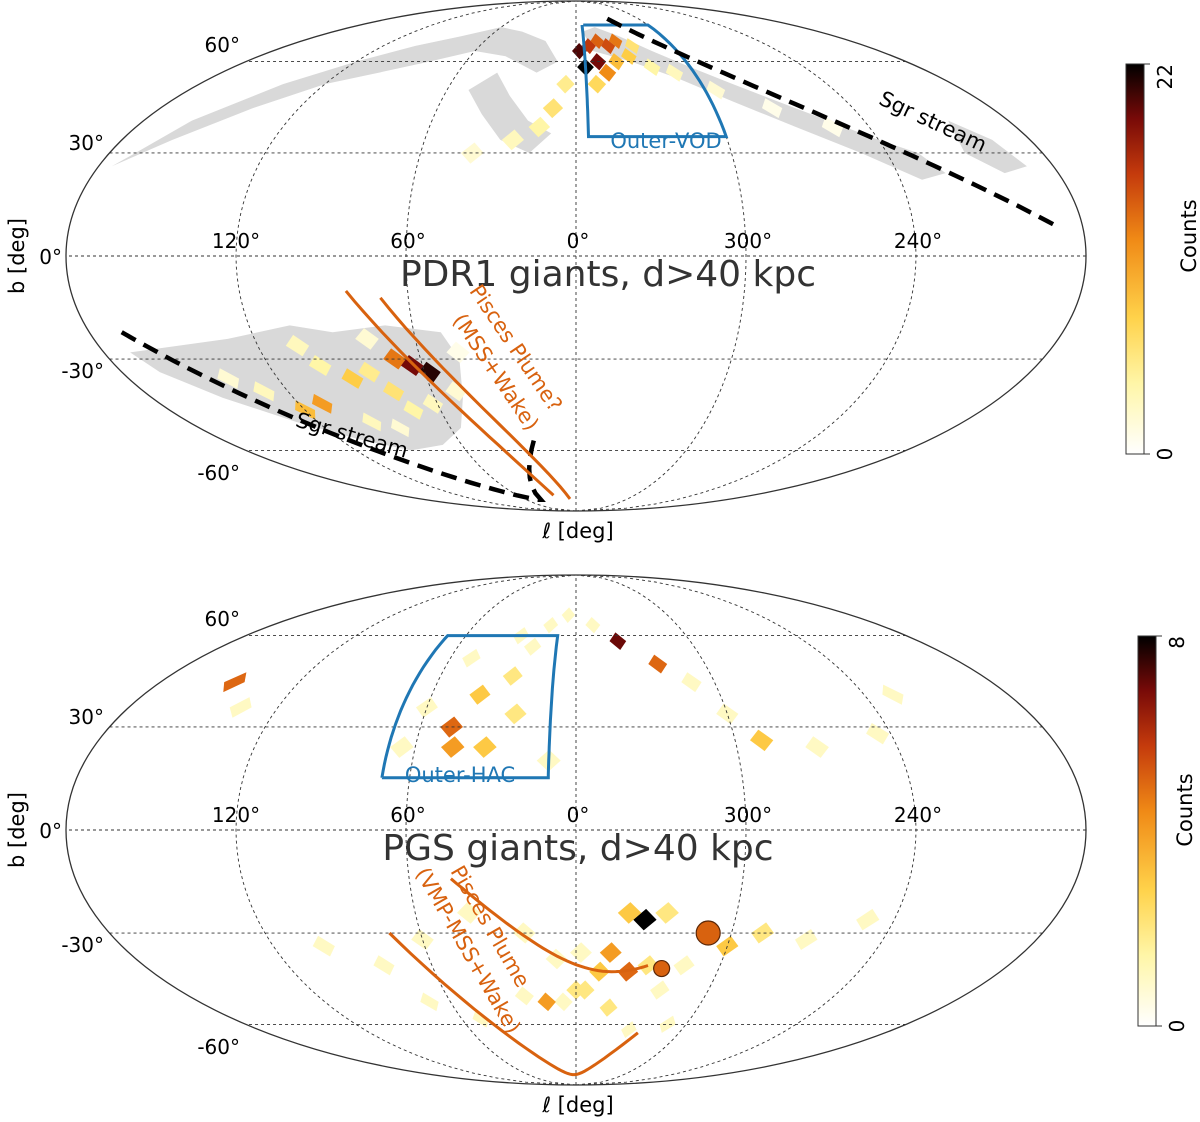 Image resolution: width=1200 pixels, height=1122 pixels. What do you see at coordinates (86, 143) in the screenshot?
I see `lat-tick-30: 30°` at bounding box center [86, 143].